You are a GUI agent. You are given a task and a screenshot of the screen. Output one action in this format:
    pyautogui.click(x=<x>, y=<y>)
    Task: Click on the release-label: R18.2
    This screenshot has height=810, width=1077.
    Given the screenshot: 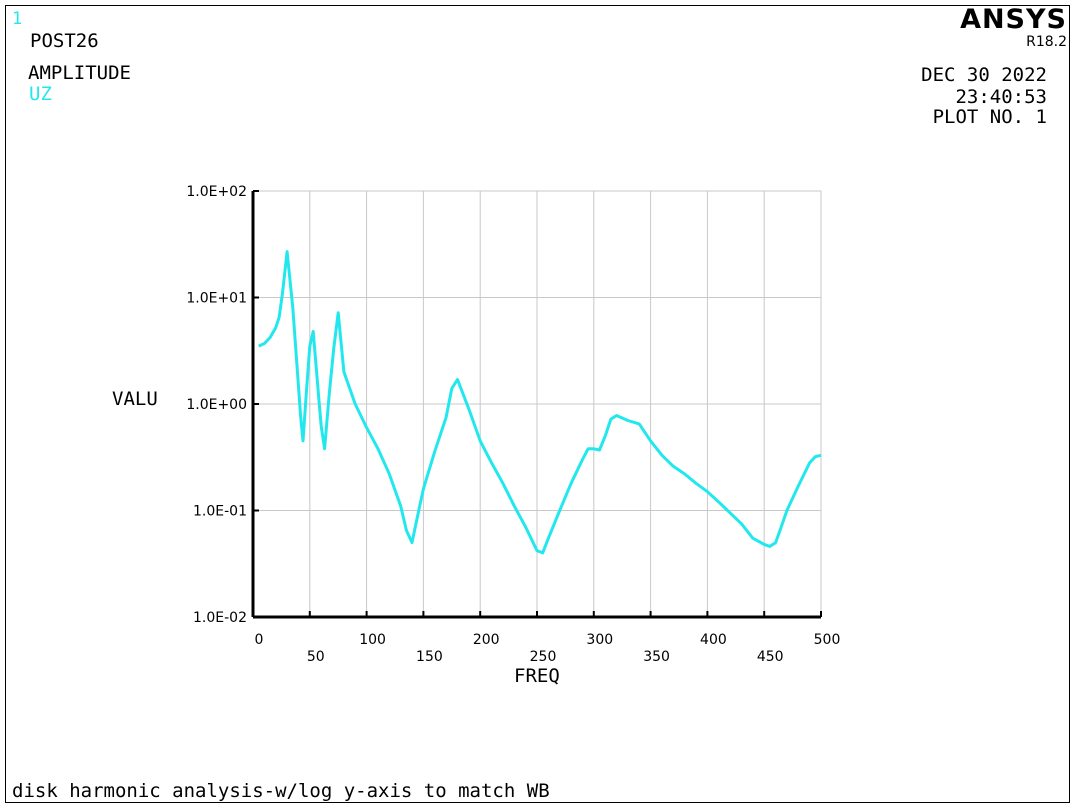 What is the action you would take?
    pyautogui.click(x=1046, y=42)
    